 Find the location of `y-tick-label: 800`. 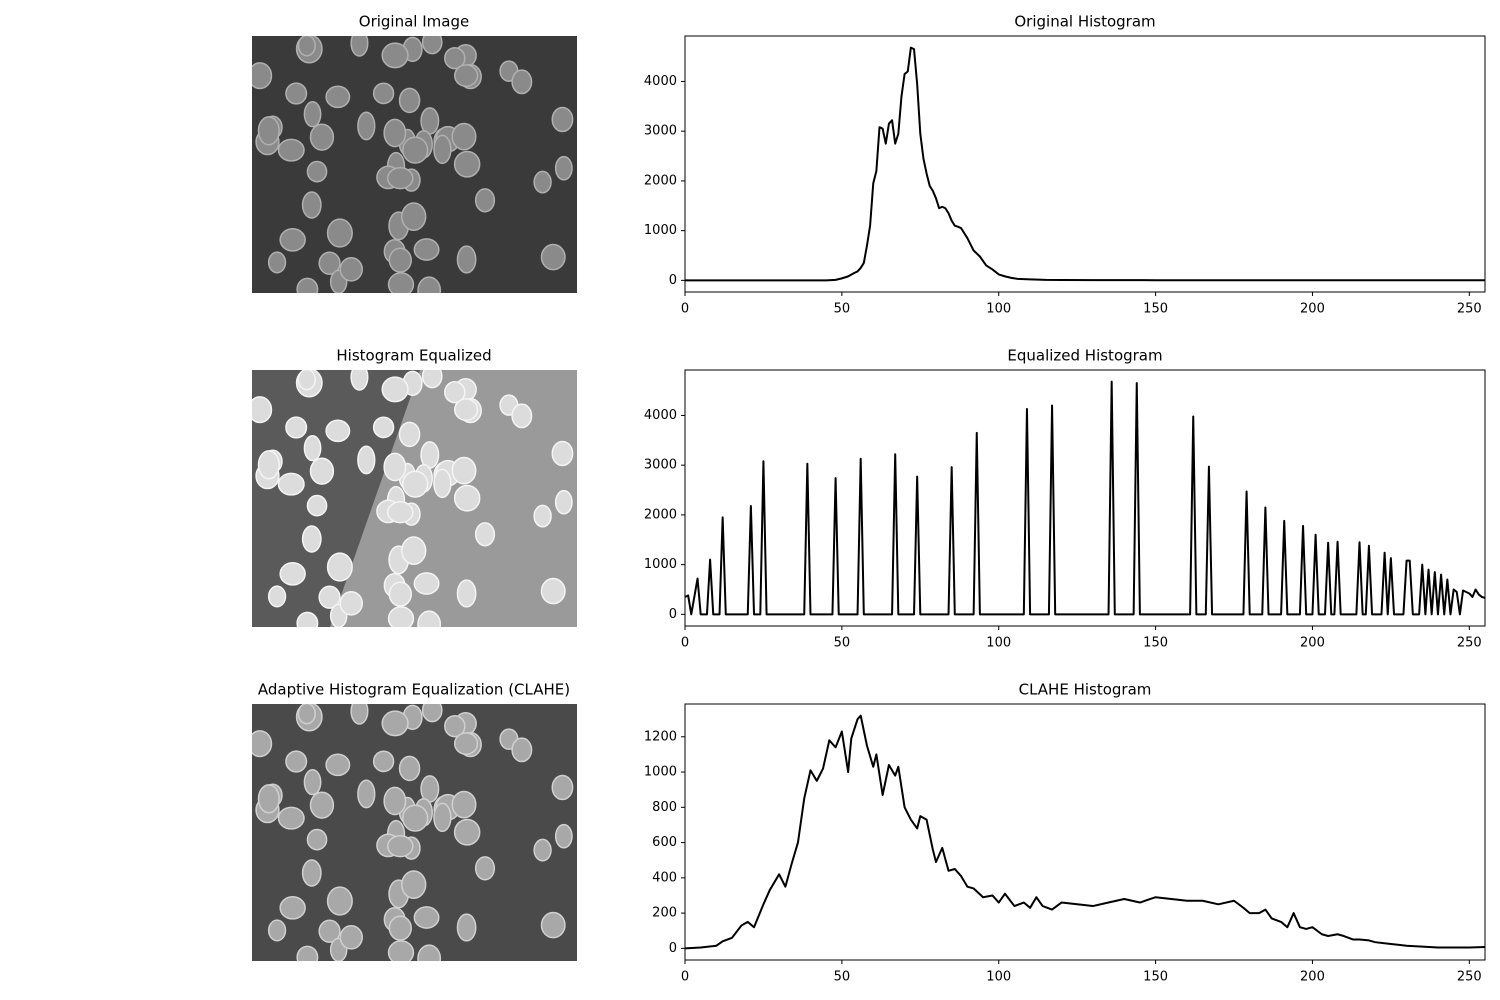

y-tick-label: 800 is located at coordinates (664, 807).